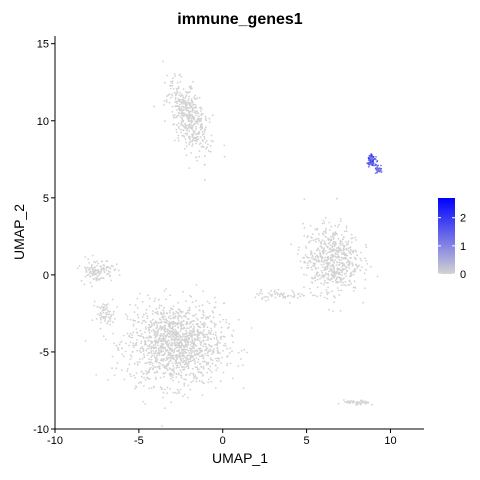 The image size is (480, 480). I want to click on legend-tick-label: 1, so click(463, 247).